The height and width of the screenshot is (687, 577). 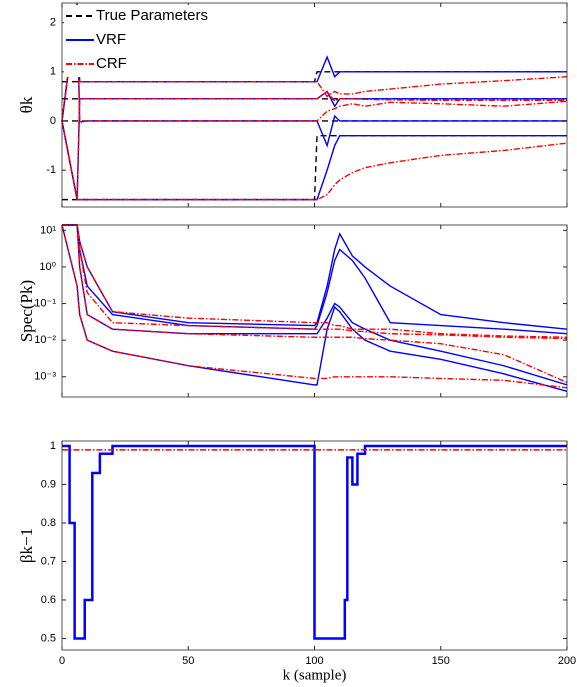 I want to click on x-tick-label: 200, so click(x=567, y=661).